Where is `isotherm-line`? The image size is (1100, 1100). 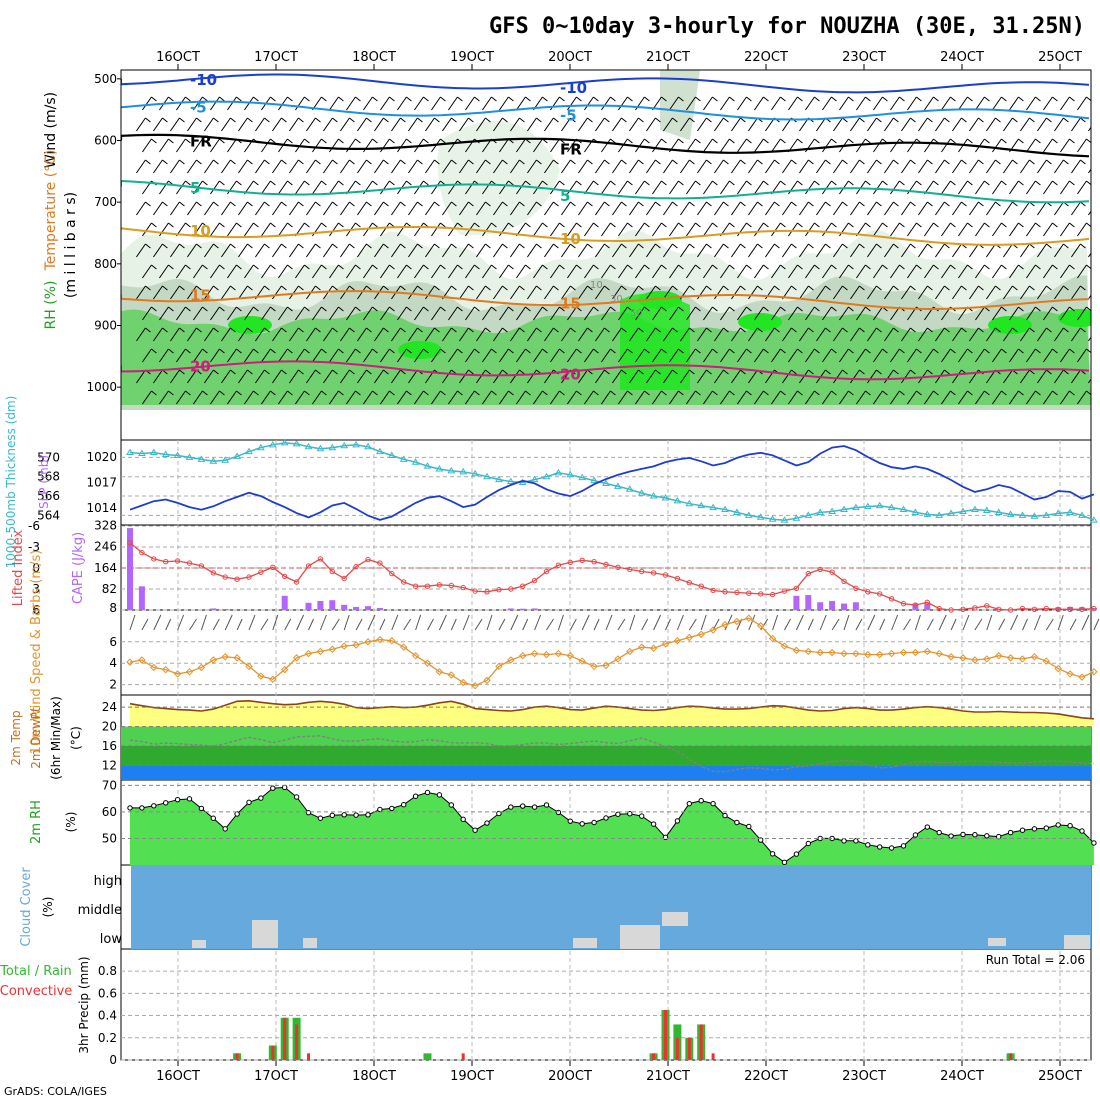
isotherm-line is located at coordinates (605, 370).